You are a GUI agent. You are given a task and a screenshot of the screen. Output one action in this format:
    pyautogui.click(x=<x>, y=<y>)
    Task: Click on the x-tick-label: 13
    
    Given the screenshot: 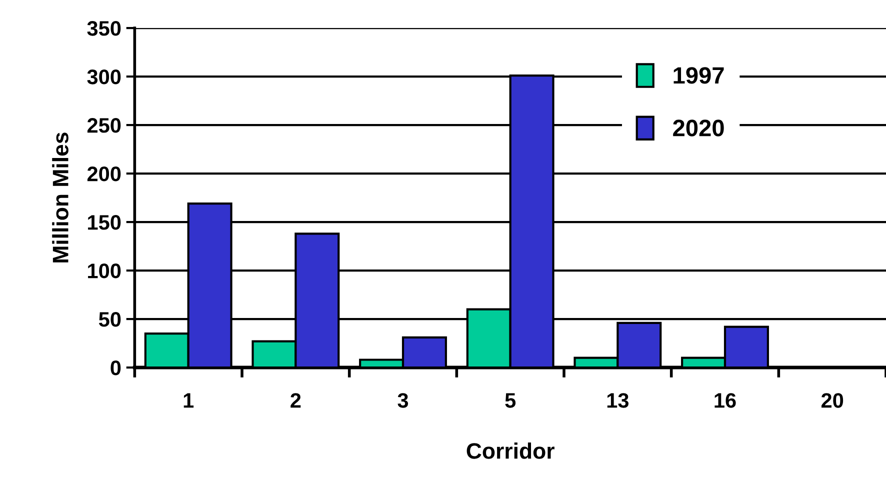 What is the action you would take?
    pyautogui.click(x=618, y=400)
    